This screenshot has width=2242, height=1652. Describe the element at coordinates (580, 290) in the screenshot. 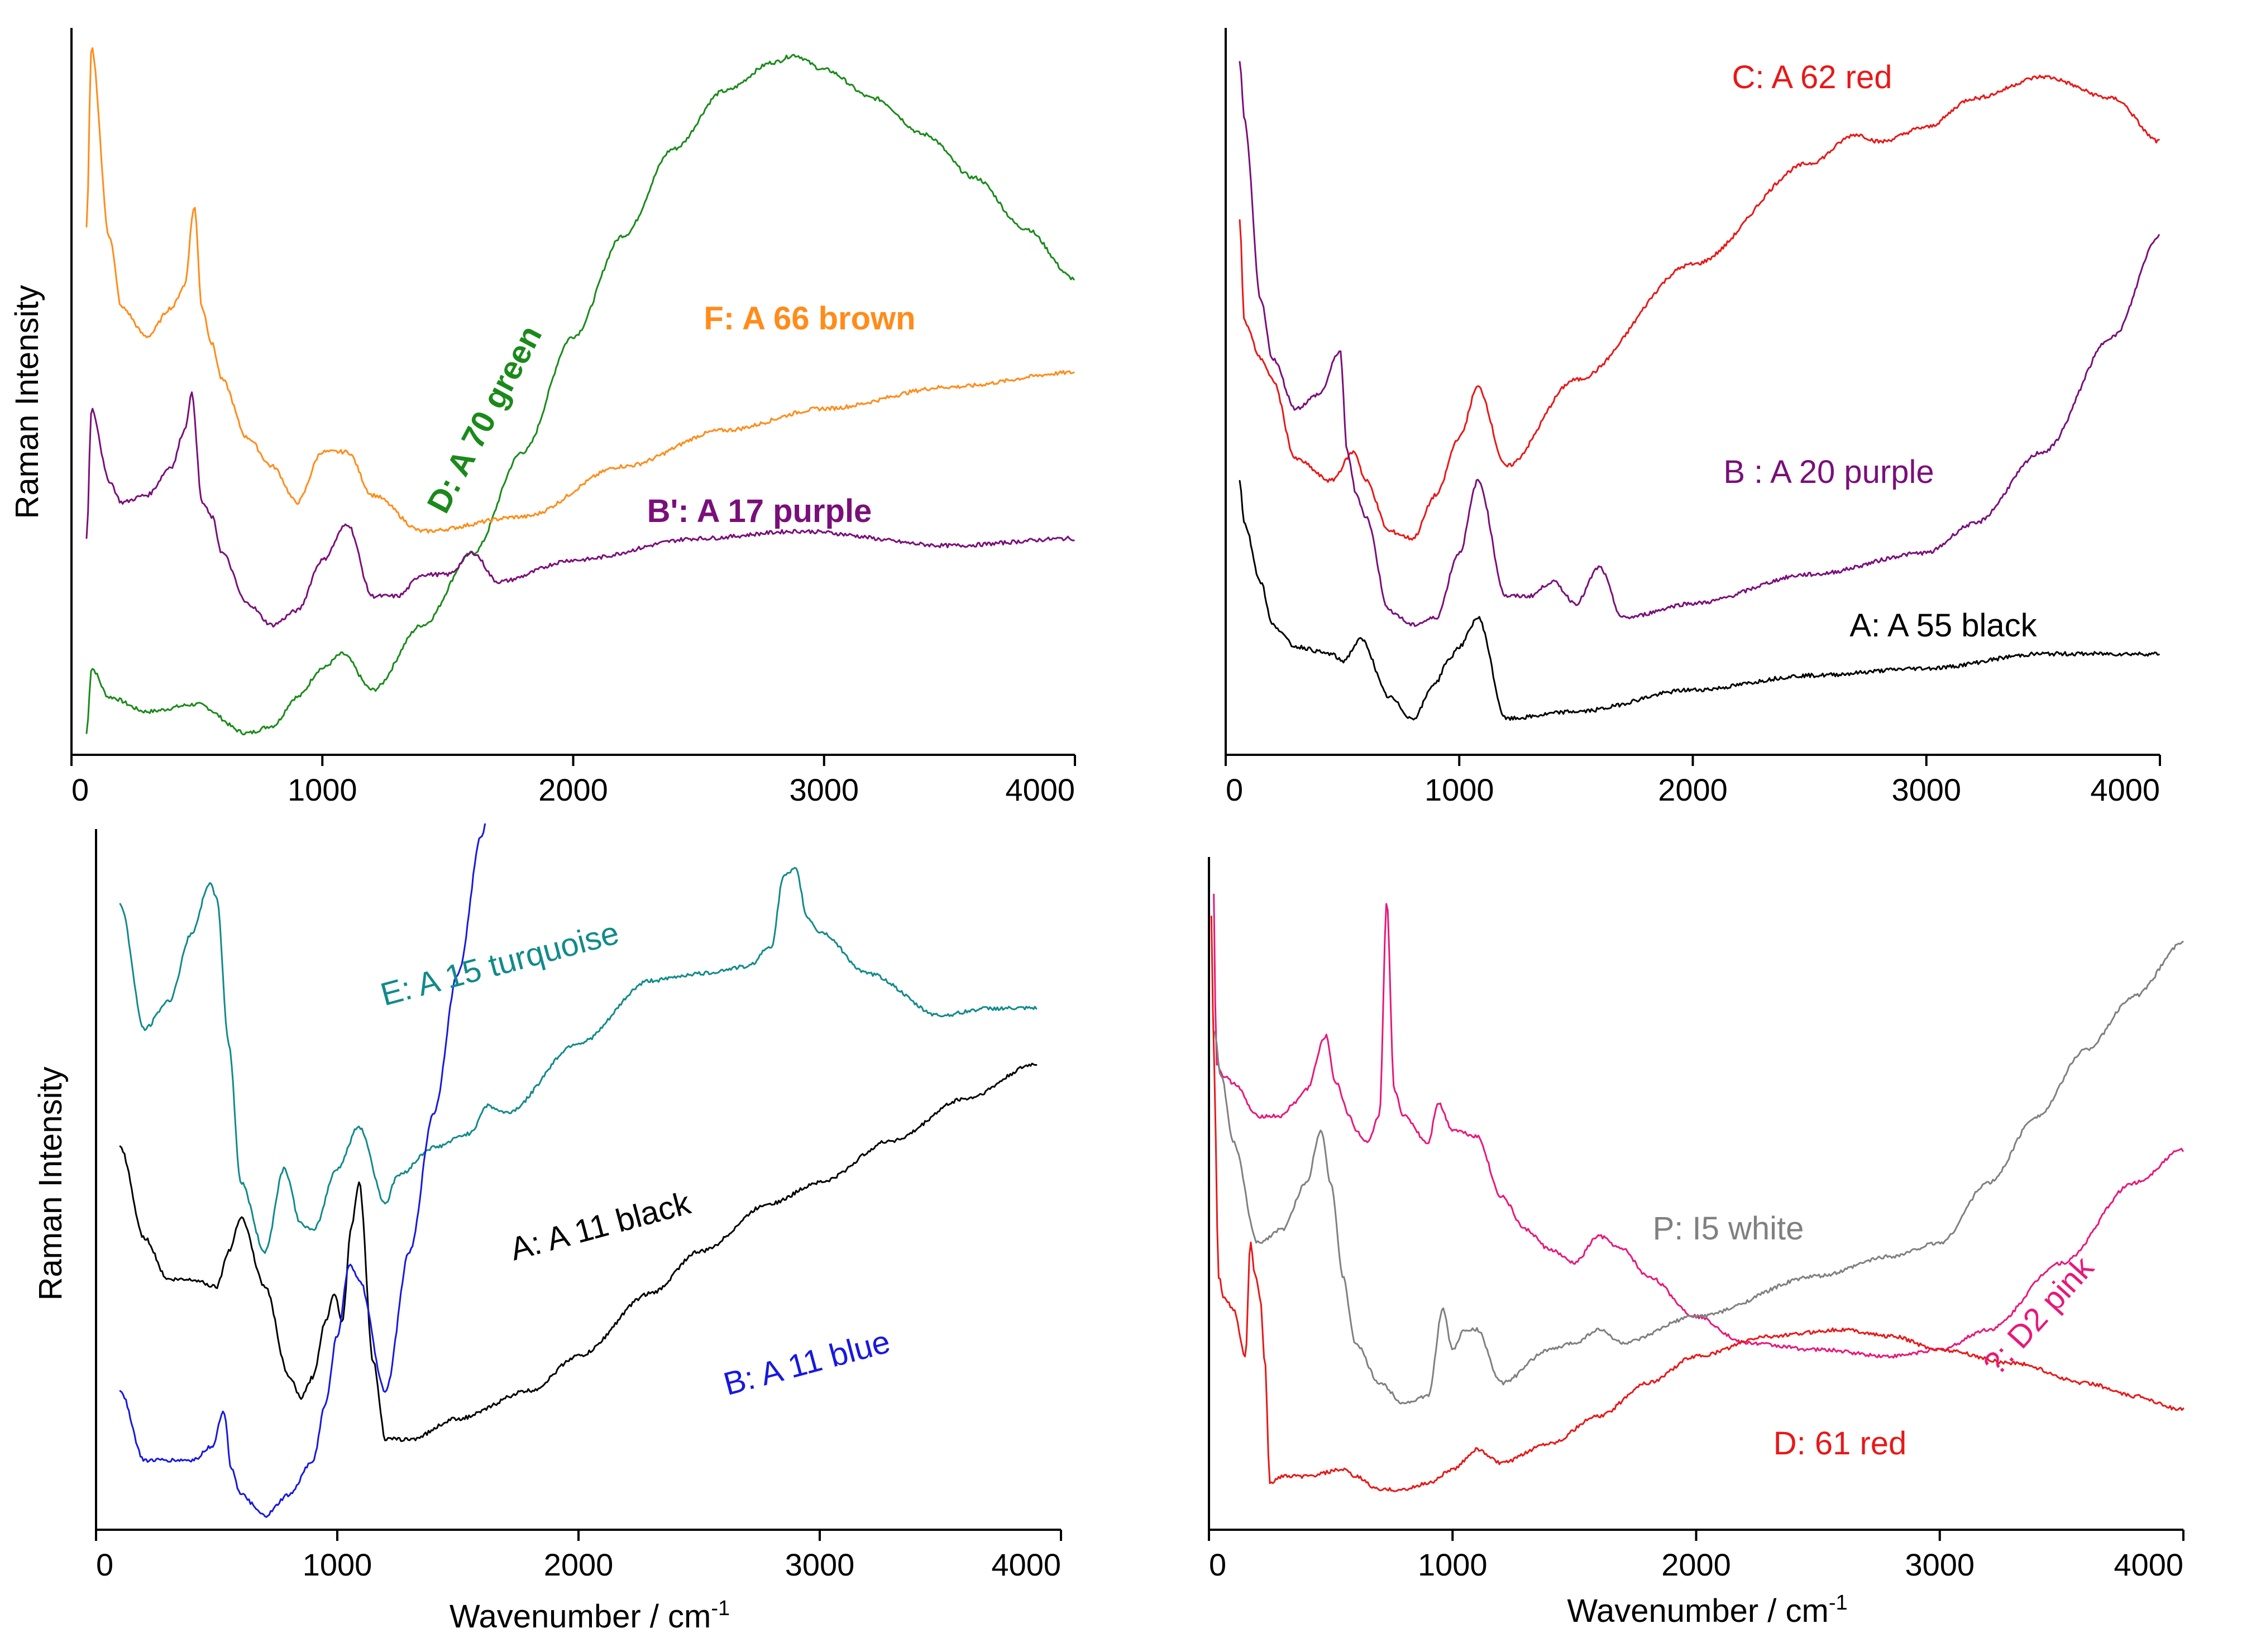

I see `series-line-f-a-66-brown` at that location.